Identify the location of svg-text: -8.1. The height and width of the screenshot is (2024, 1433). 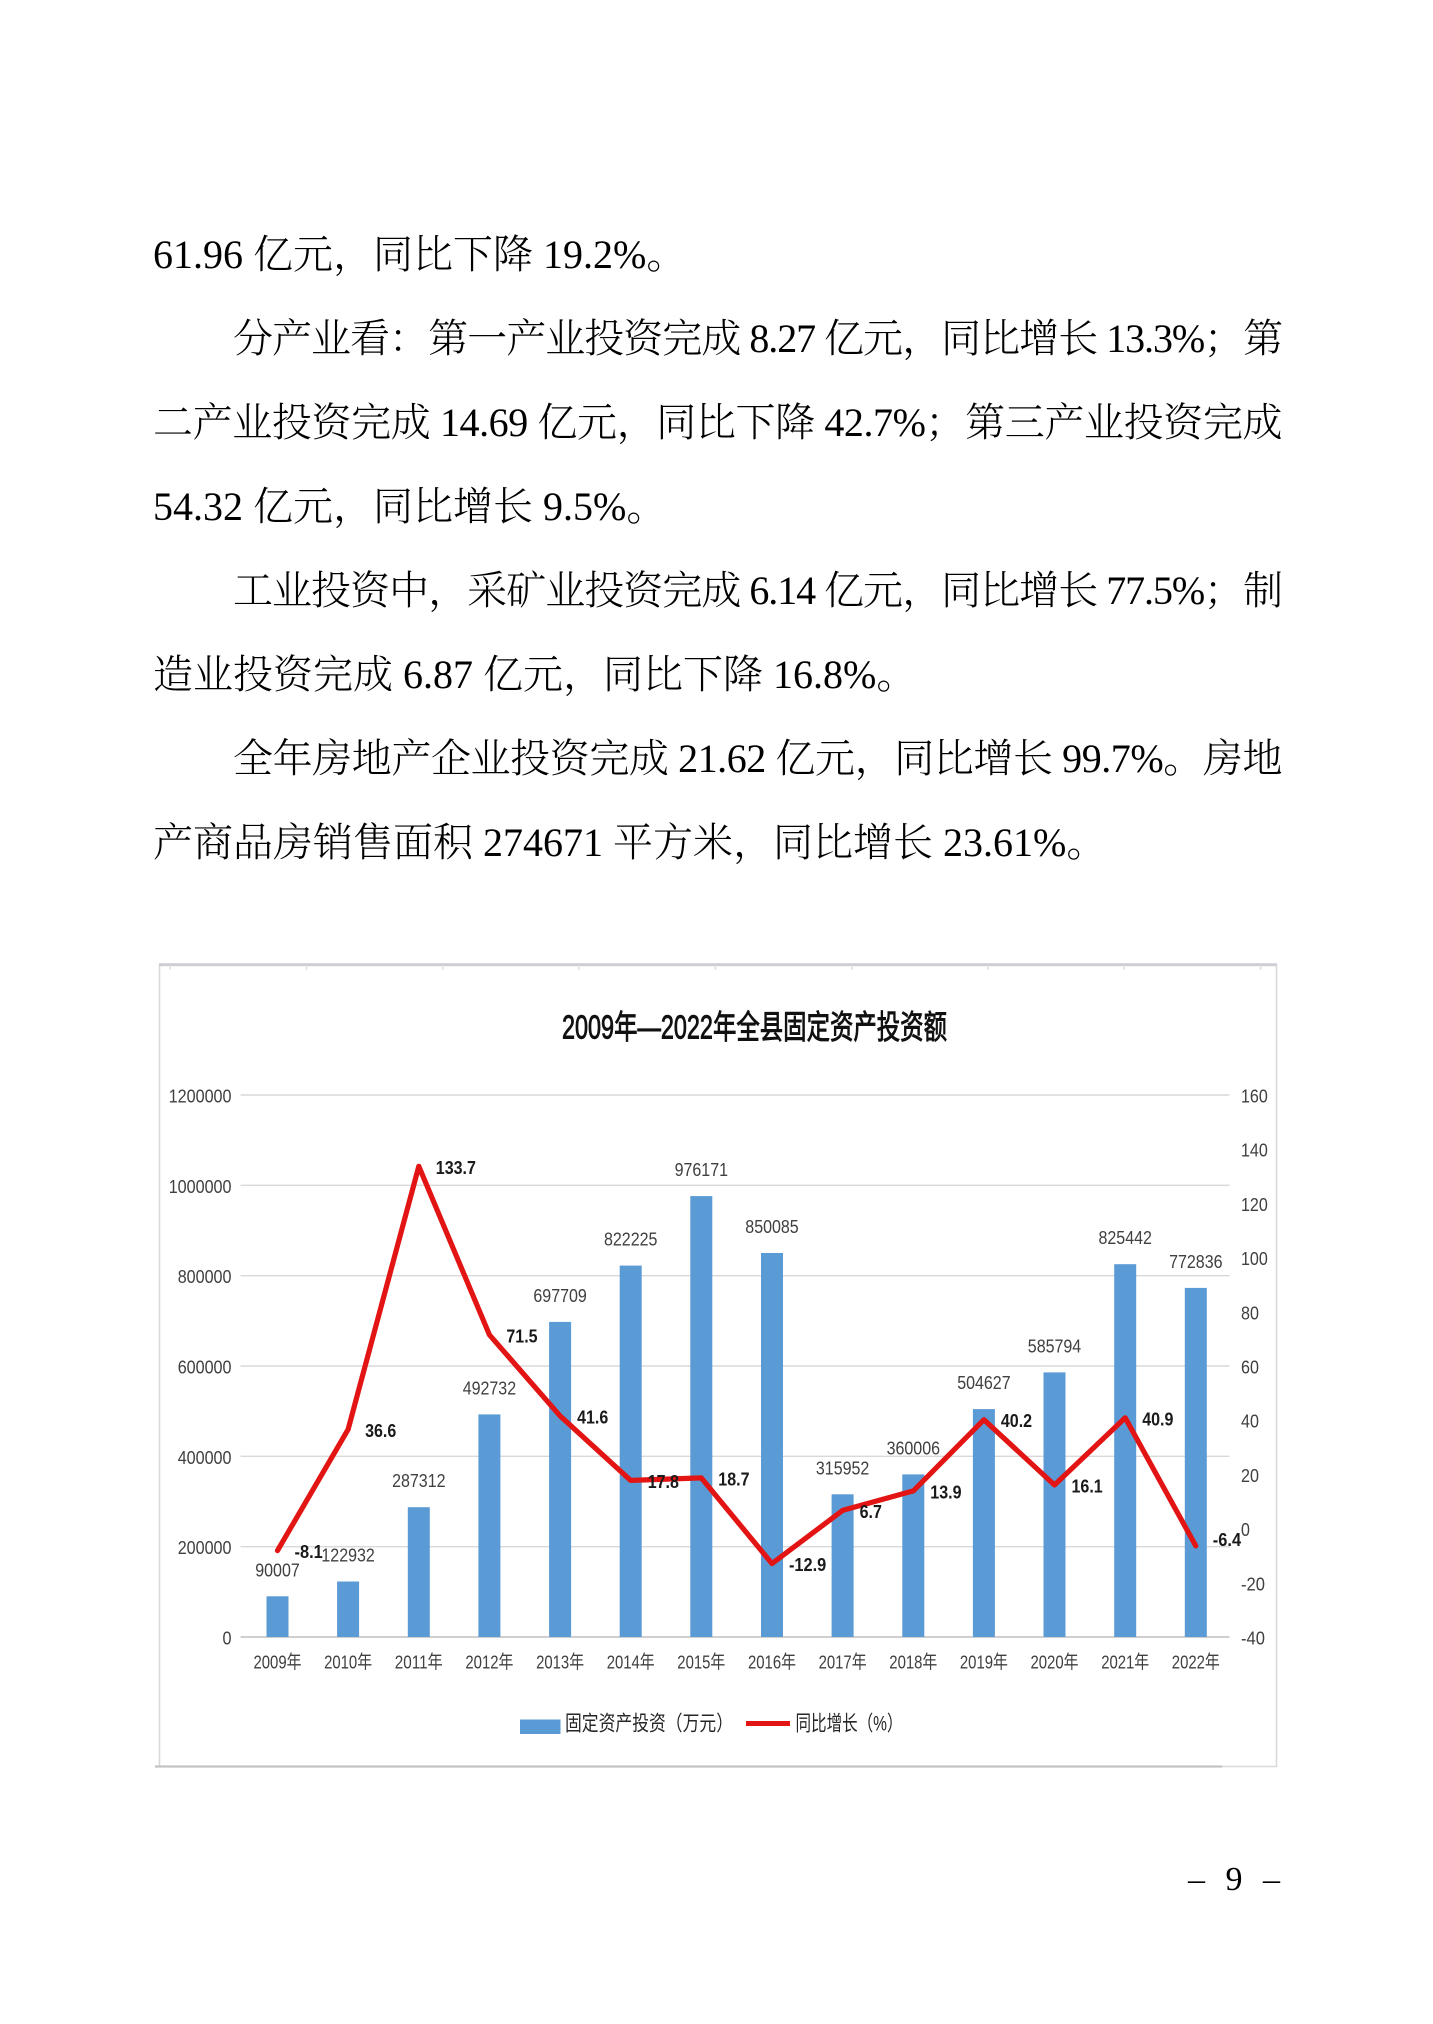
(309, 1551).